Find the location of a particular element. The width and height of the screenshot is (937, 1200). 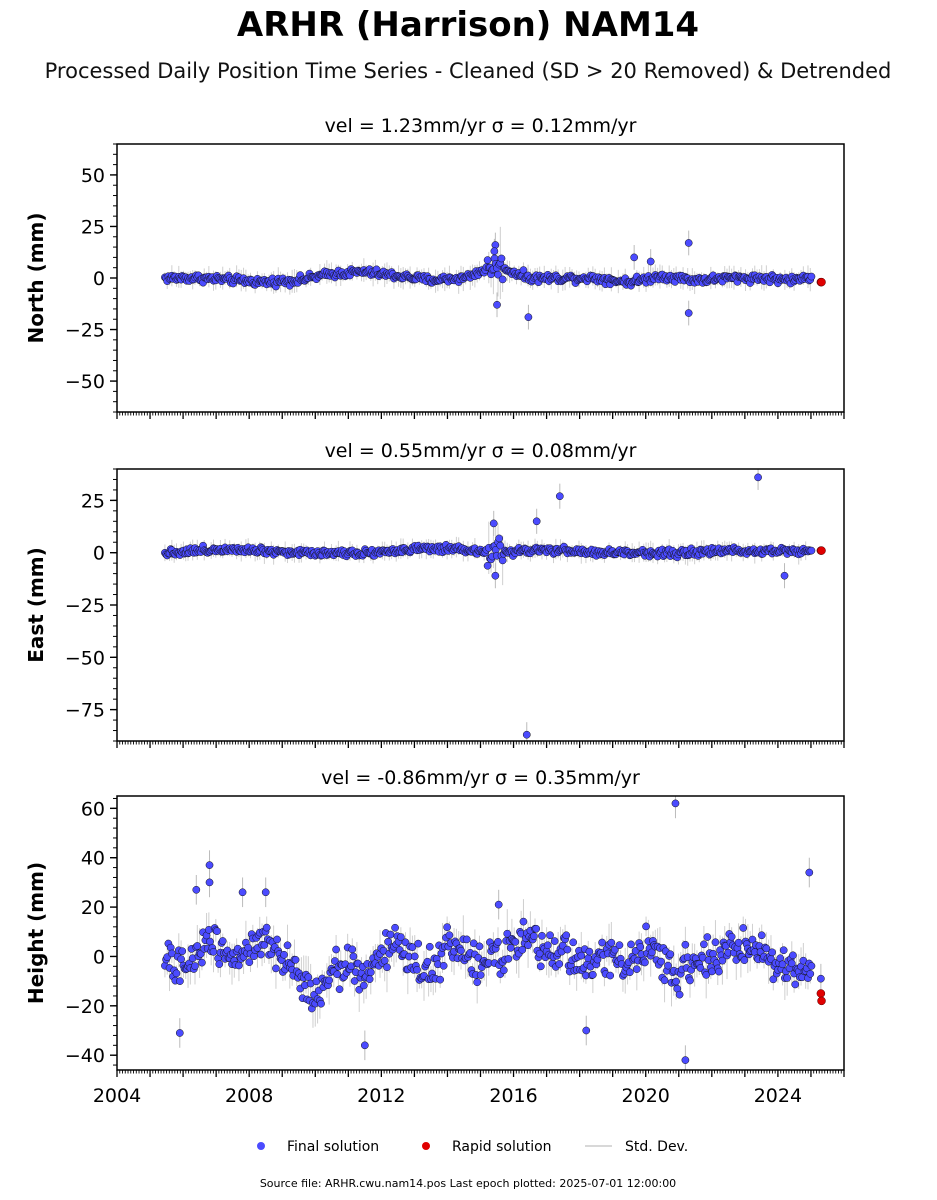

y-tick-label: 20 is located at coordinates (93, 908).